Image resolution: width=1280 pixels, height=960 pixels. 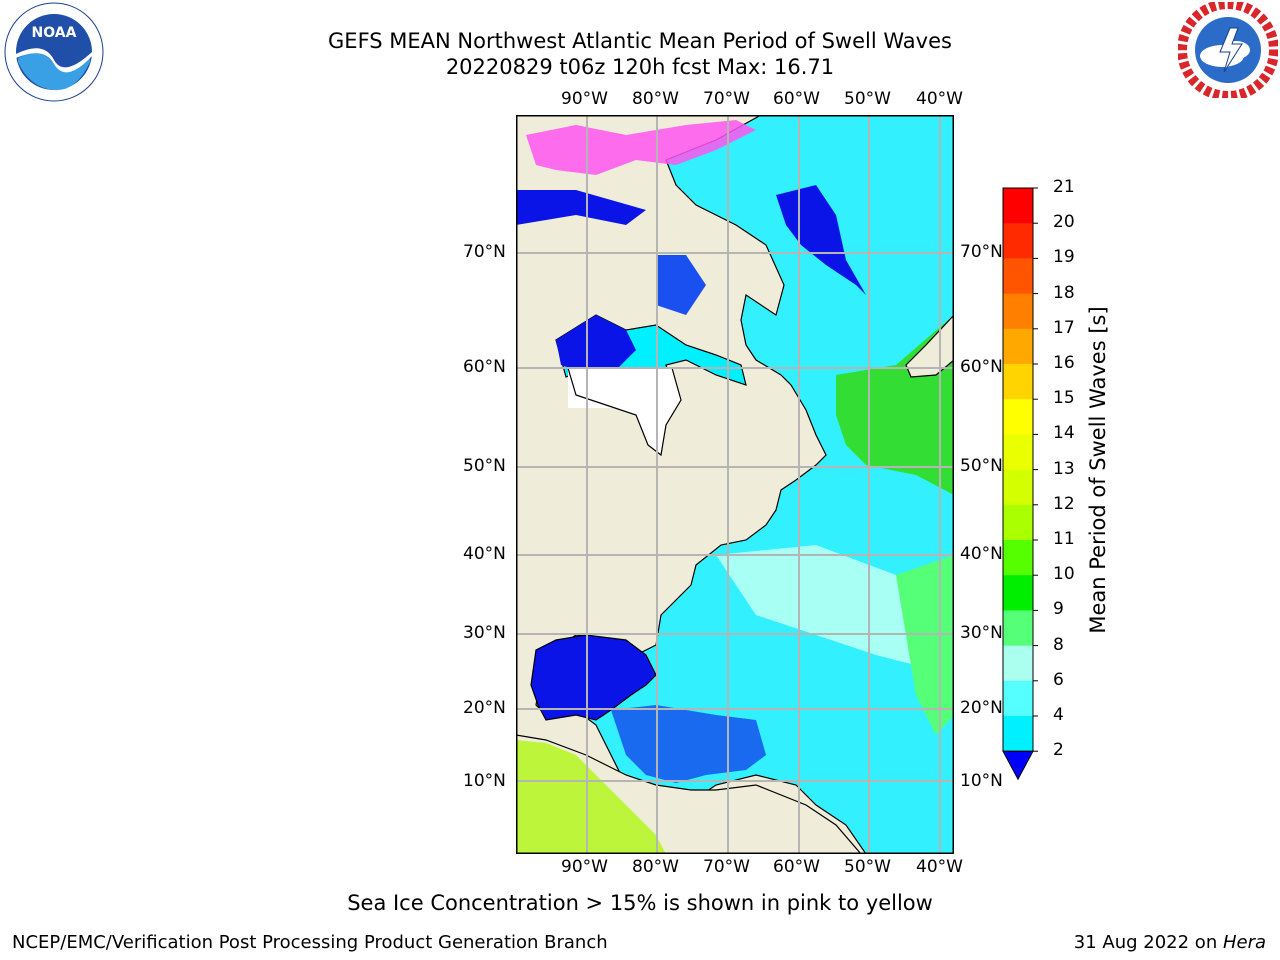 I want to click on colorbar-tick-label: 6, so click(x=1058, y=679).